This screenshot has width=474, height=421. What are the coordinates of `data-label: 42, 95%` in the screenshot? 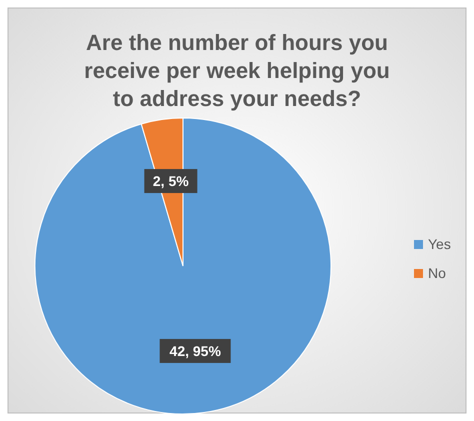 It's located at (196, 350).